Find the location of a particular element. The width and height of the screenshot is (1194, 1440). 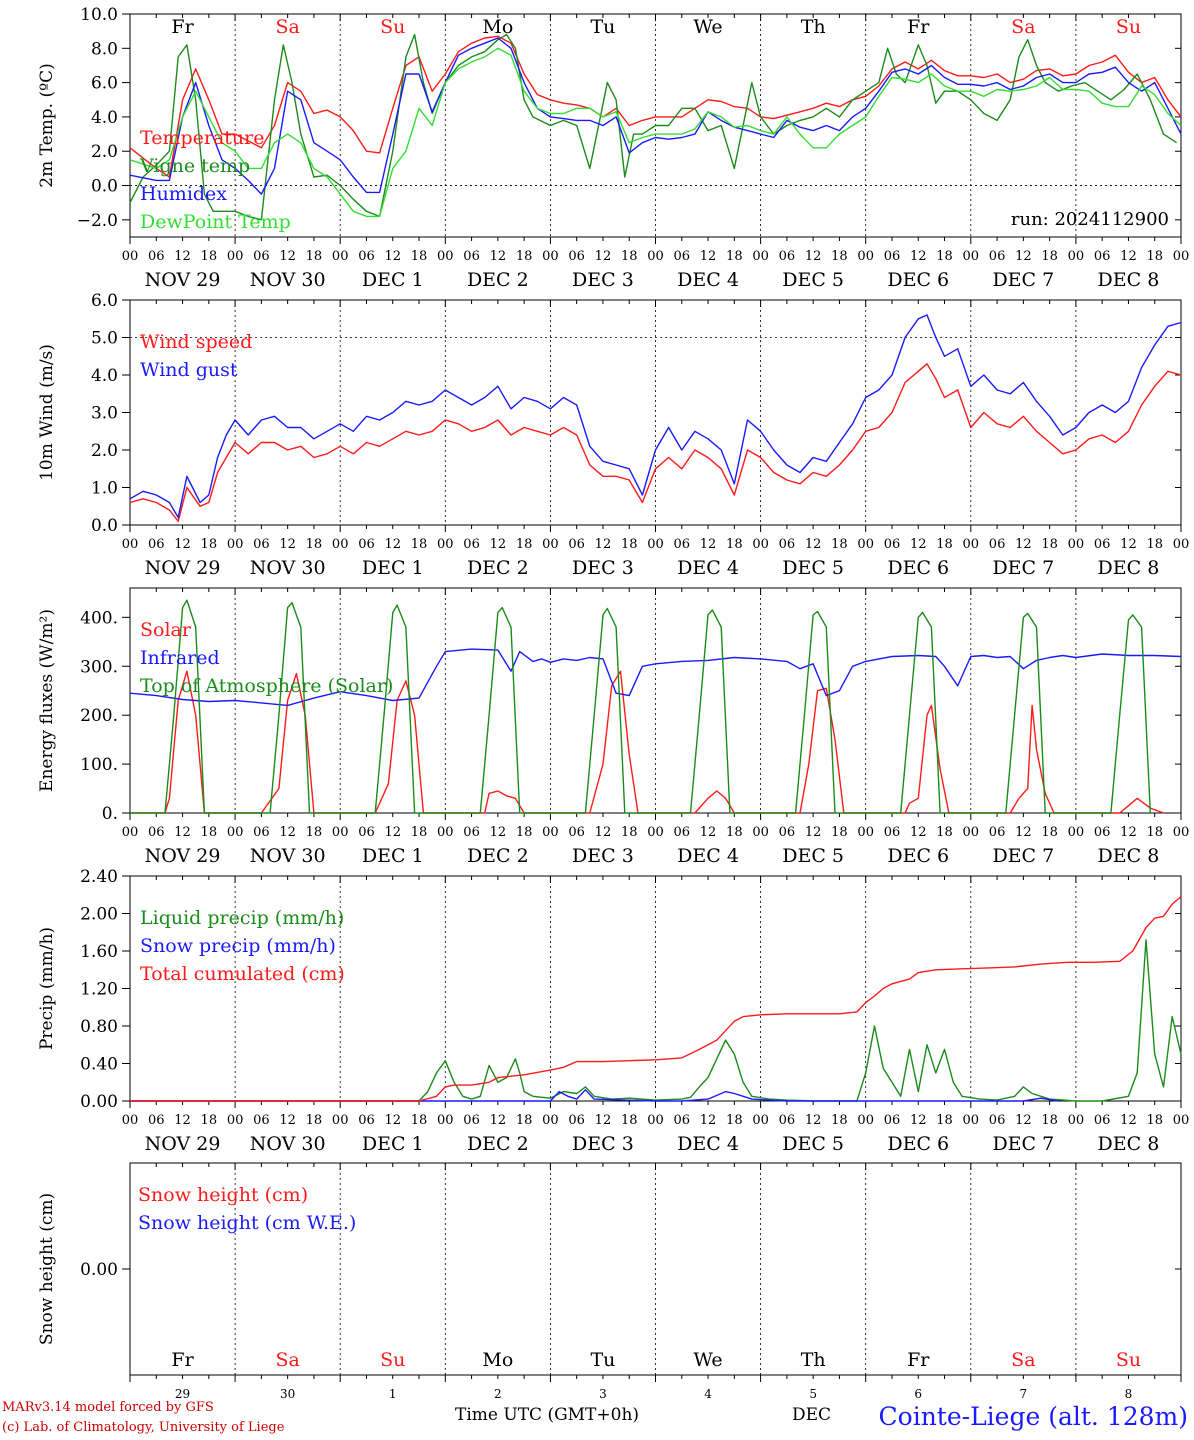

snow-day-number: 8 is located at coordinates (1129, 1393).